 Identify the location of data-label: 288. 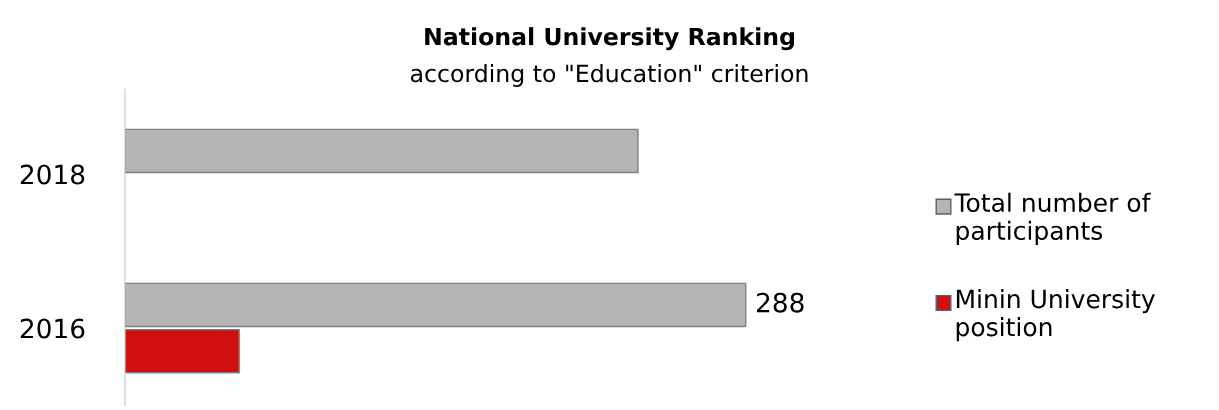
(780, 302).